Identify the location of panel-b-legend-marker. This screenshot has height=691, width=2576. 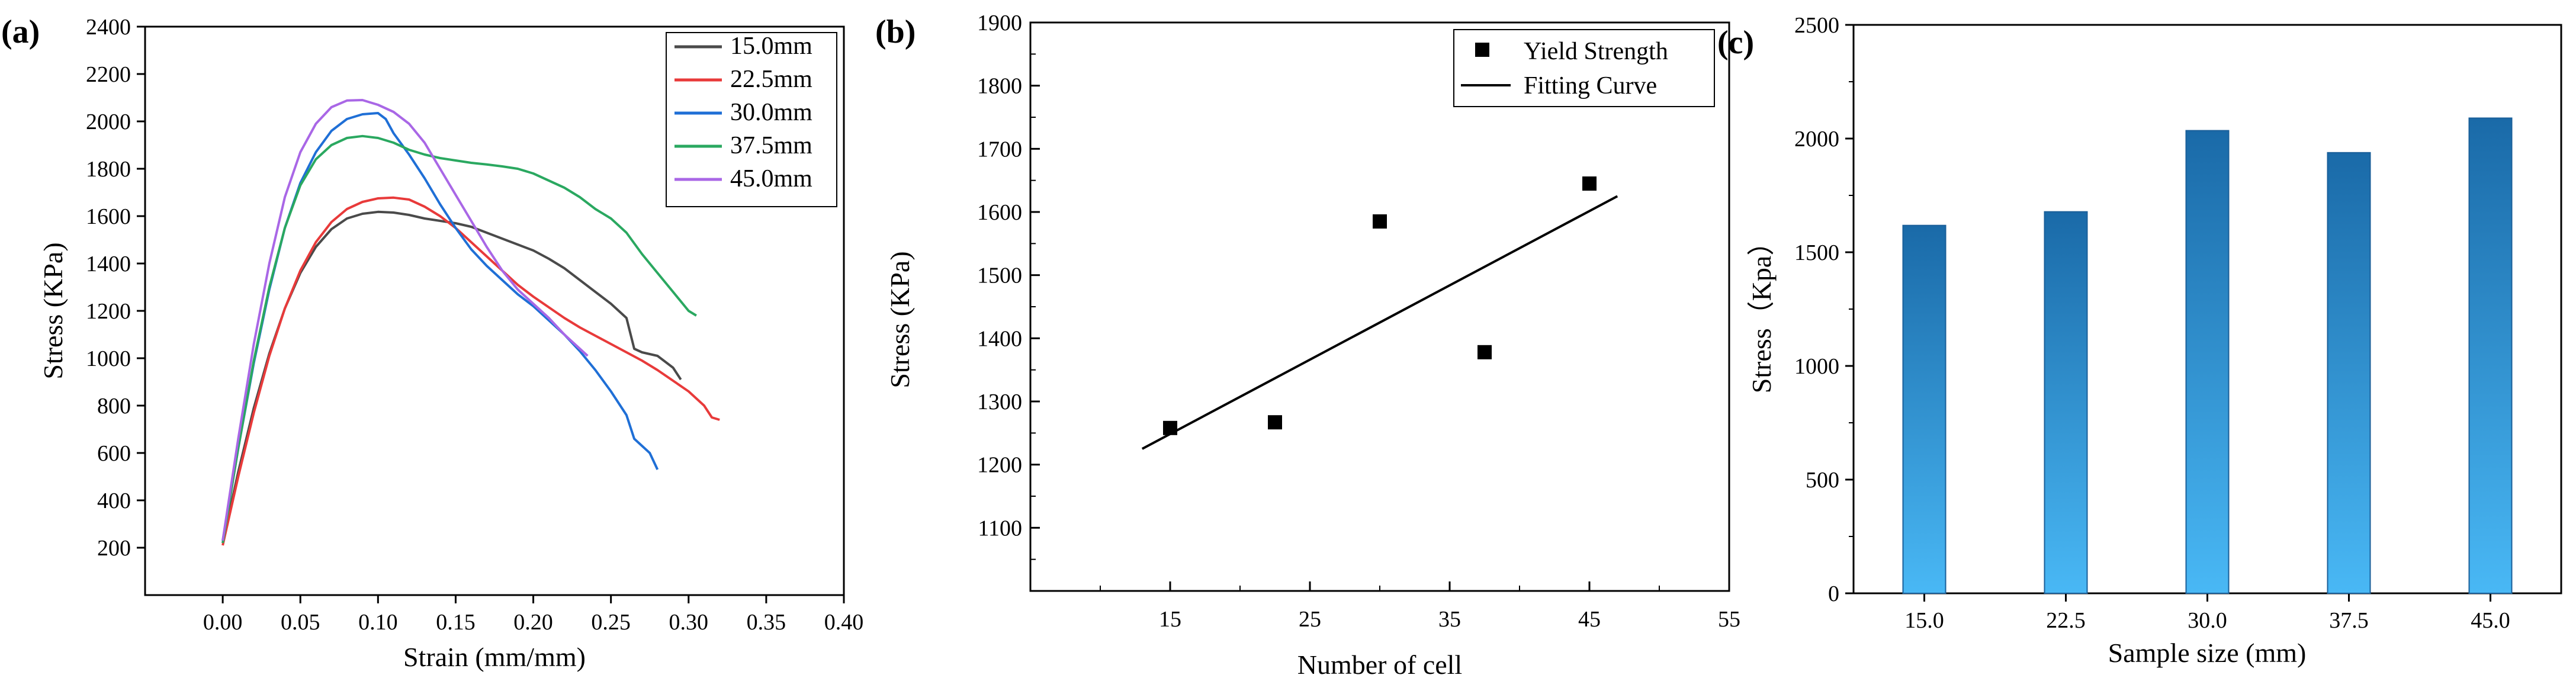
(1482, 50).